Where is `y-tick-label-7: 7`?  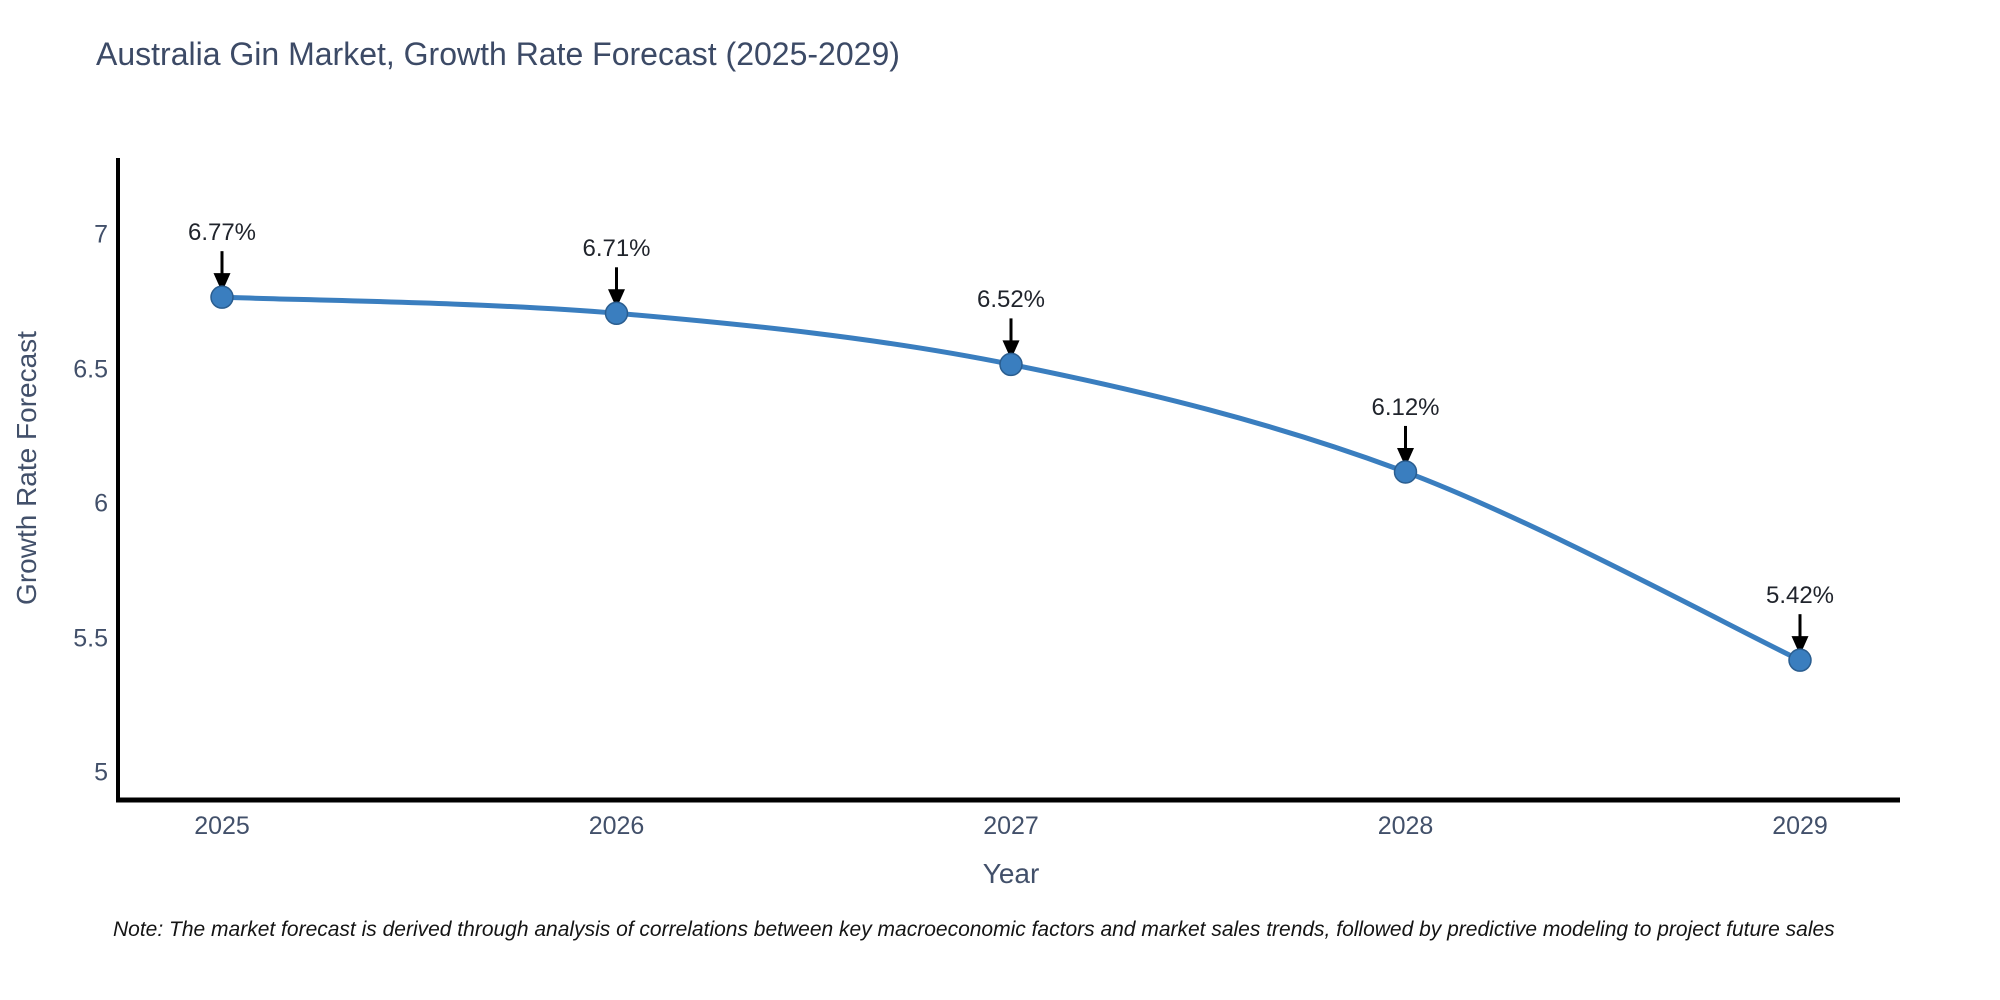
y-tick-label-7: 7 is located at coordinates (101, 234).